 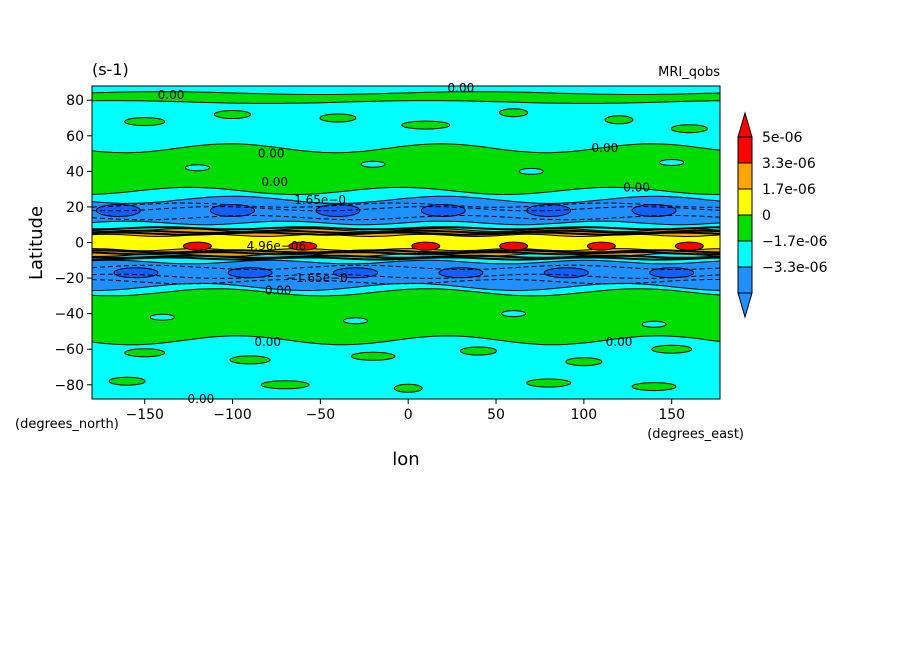 I want to click on y-tick-label: −40, so click(x=69, y=315).